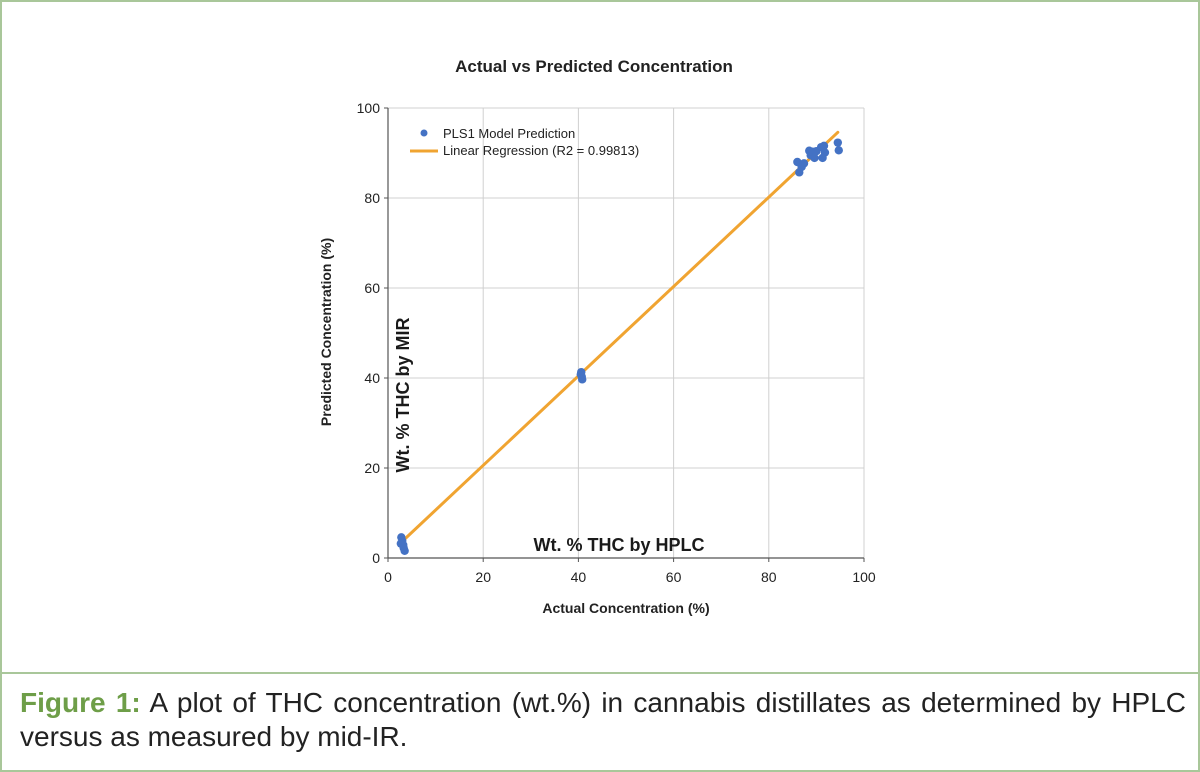  I want to click on x-tick-label: 60, so click(674, 577).